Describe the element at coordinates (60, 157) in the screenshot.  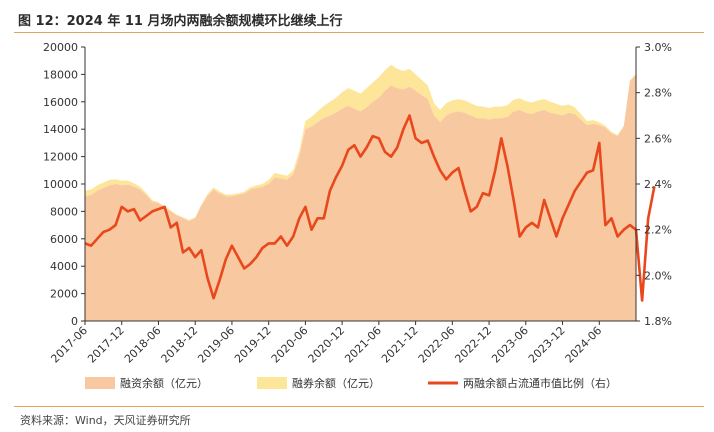
I see `y-left-tick-label: 12000` at that location.